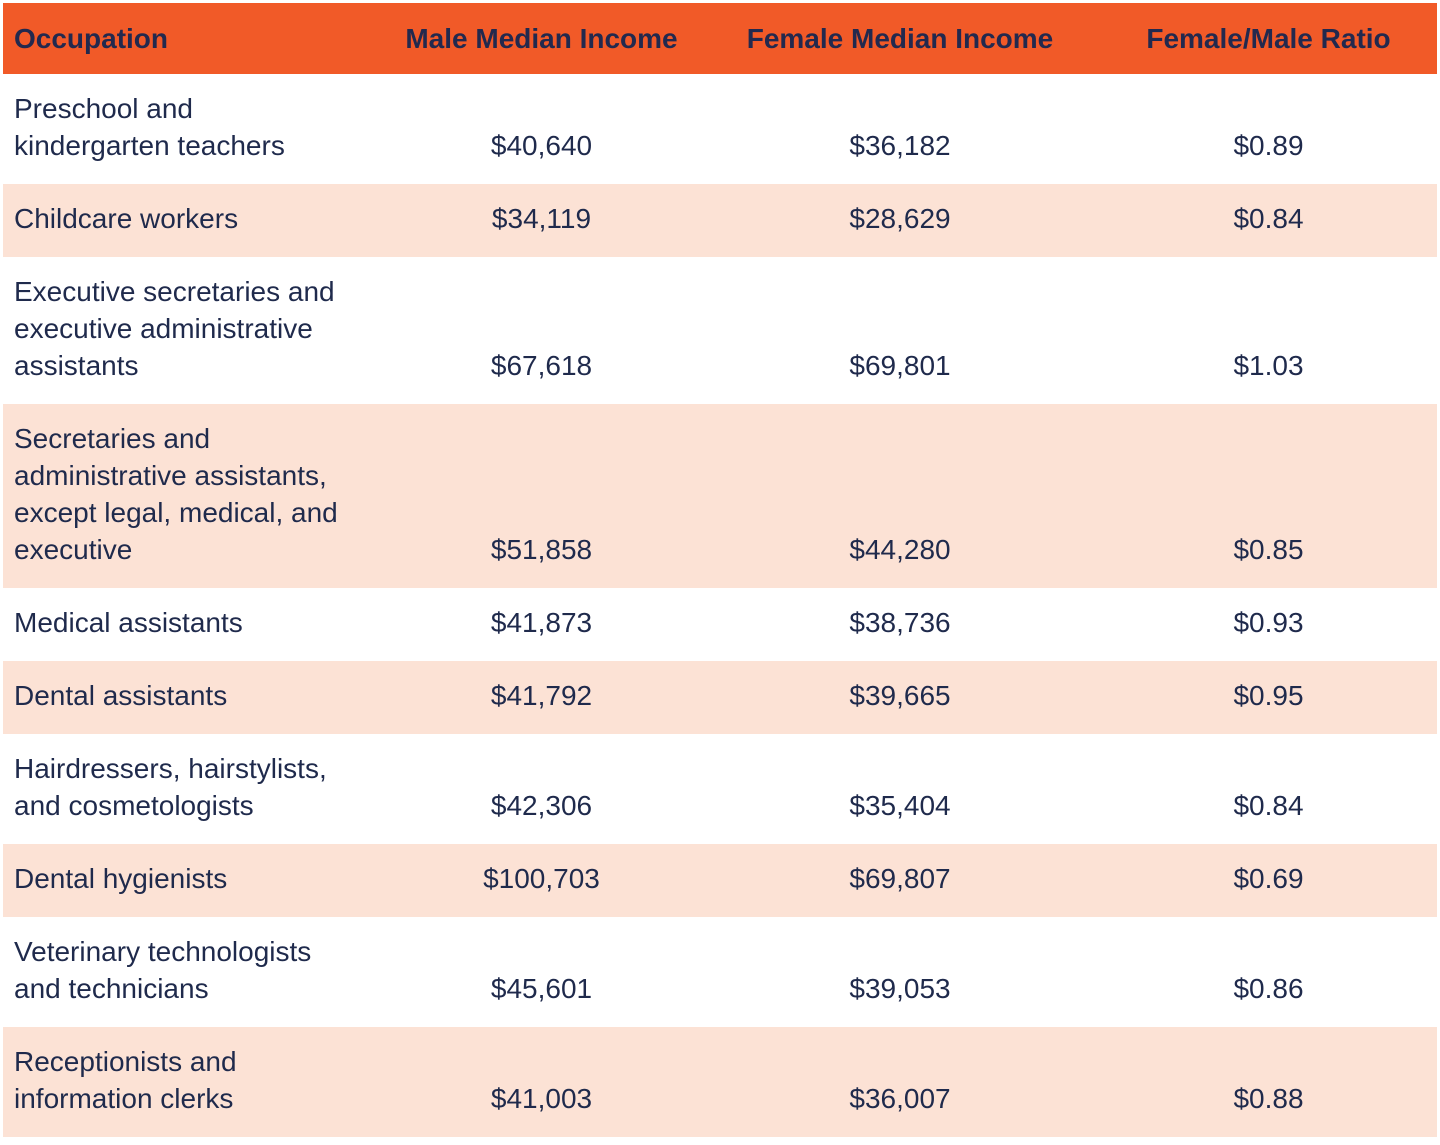 This screenshot has height=1145, width=1440. Describe the element at coordinates (1268, 549) in the screenshot. I see `ratio-cell: $0.85` at that location.